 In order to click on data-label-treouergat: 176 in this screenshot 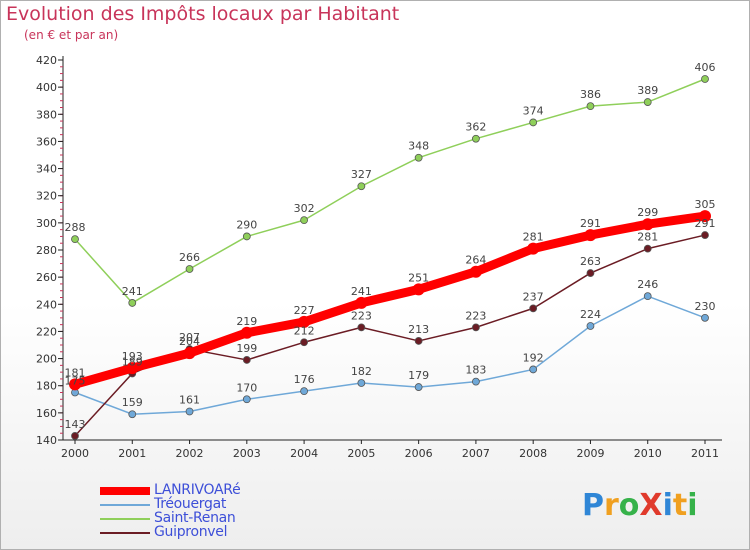, I will do `click(304, 379)`.